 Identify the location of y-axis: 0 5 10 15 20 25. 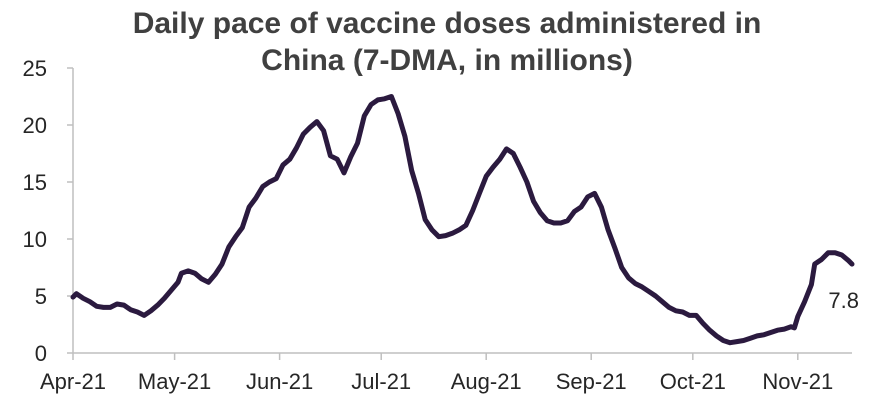
(48, 211).